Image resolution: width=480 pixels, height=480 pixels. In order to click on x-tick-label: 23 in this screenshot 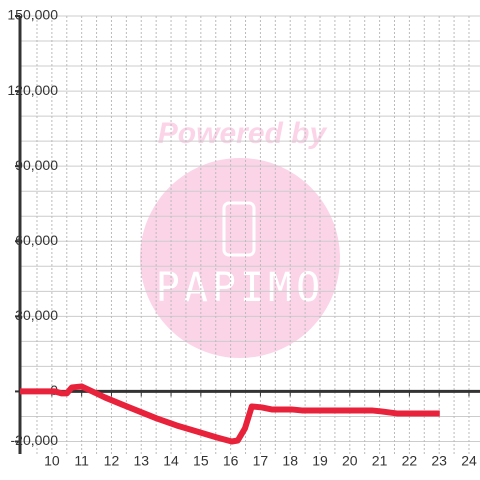, I will do `click(439, 461)`.